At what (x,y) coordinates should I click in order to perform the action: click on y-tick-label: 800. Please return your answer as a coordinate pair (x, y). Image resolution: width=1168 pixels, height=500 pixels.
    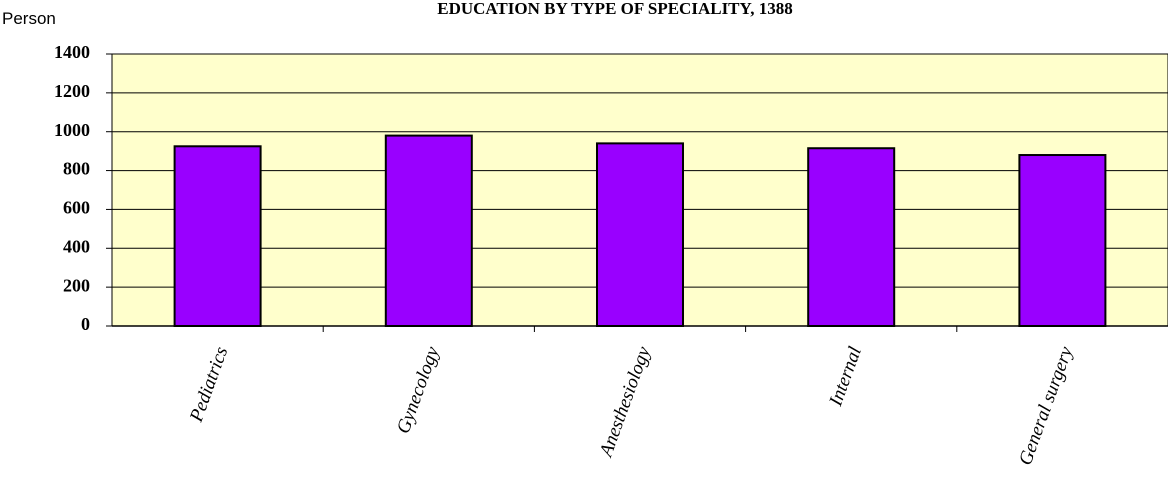
    Looking at the image, I should click on (76, 169).